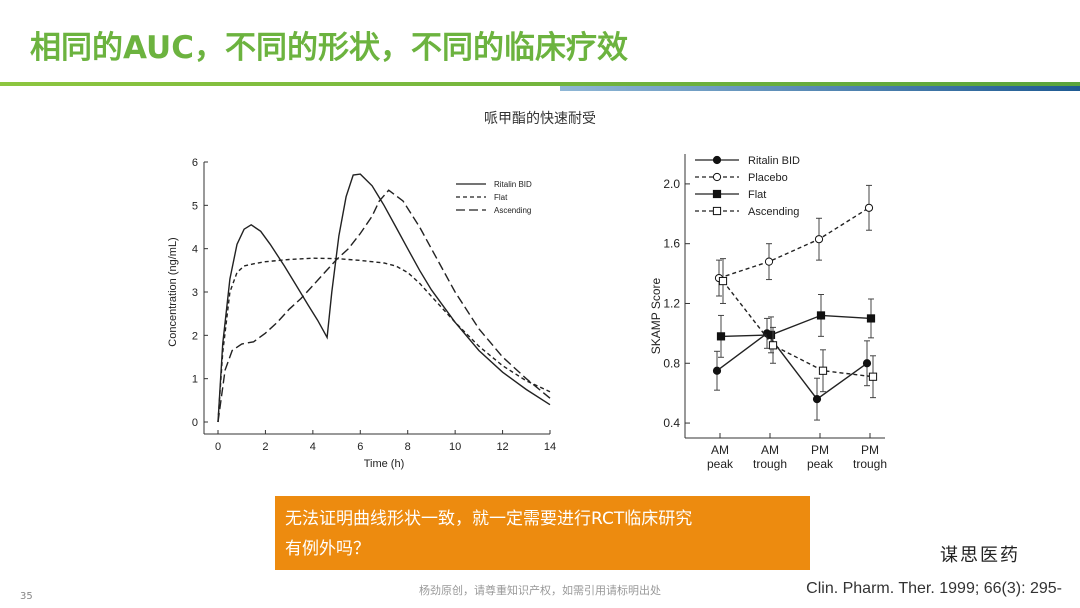  I want to click on series-line-placebo, so click(794, 243).